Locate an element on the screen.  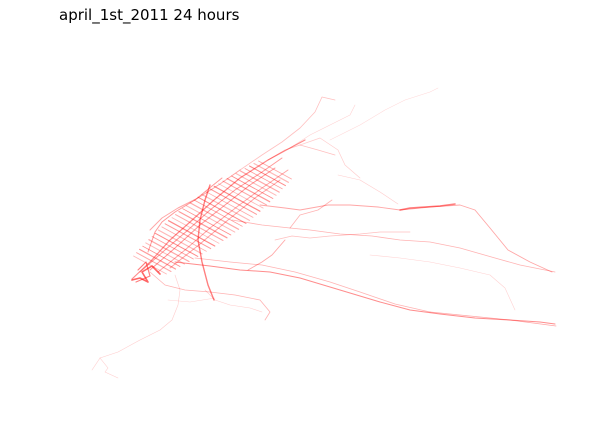
bronx-traces is located at coordinates (339, 133).